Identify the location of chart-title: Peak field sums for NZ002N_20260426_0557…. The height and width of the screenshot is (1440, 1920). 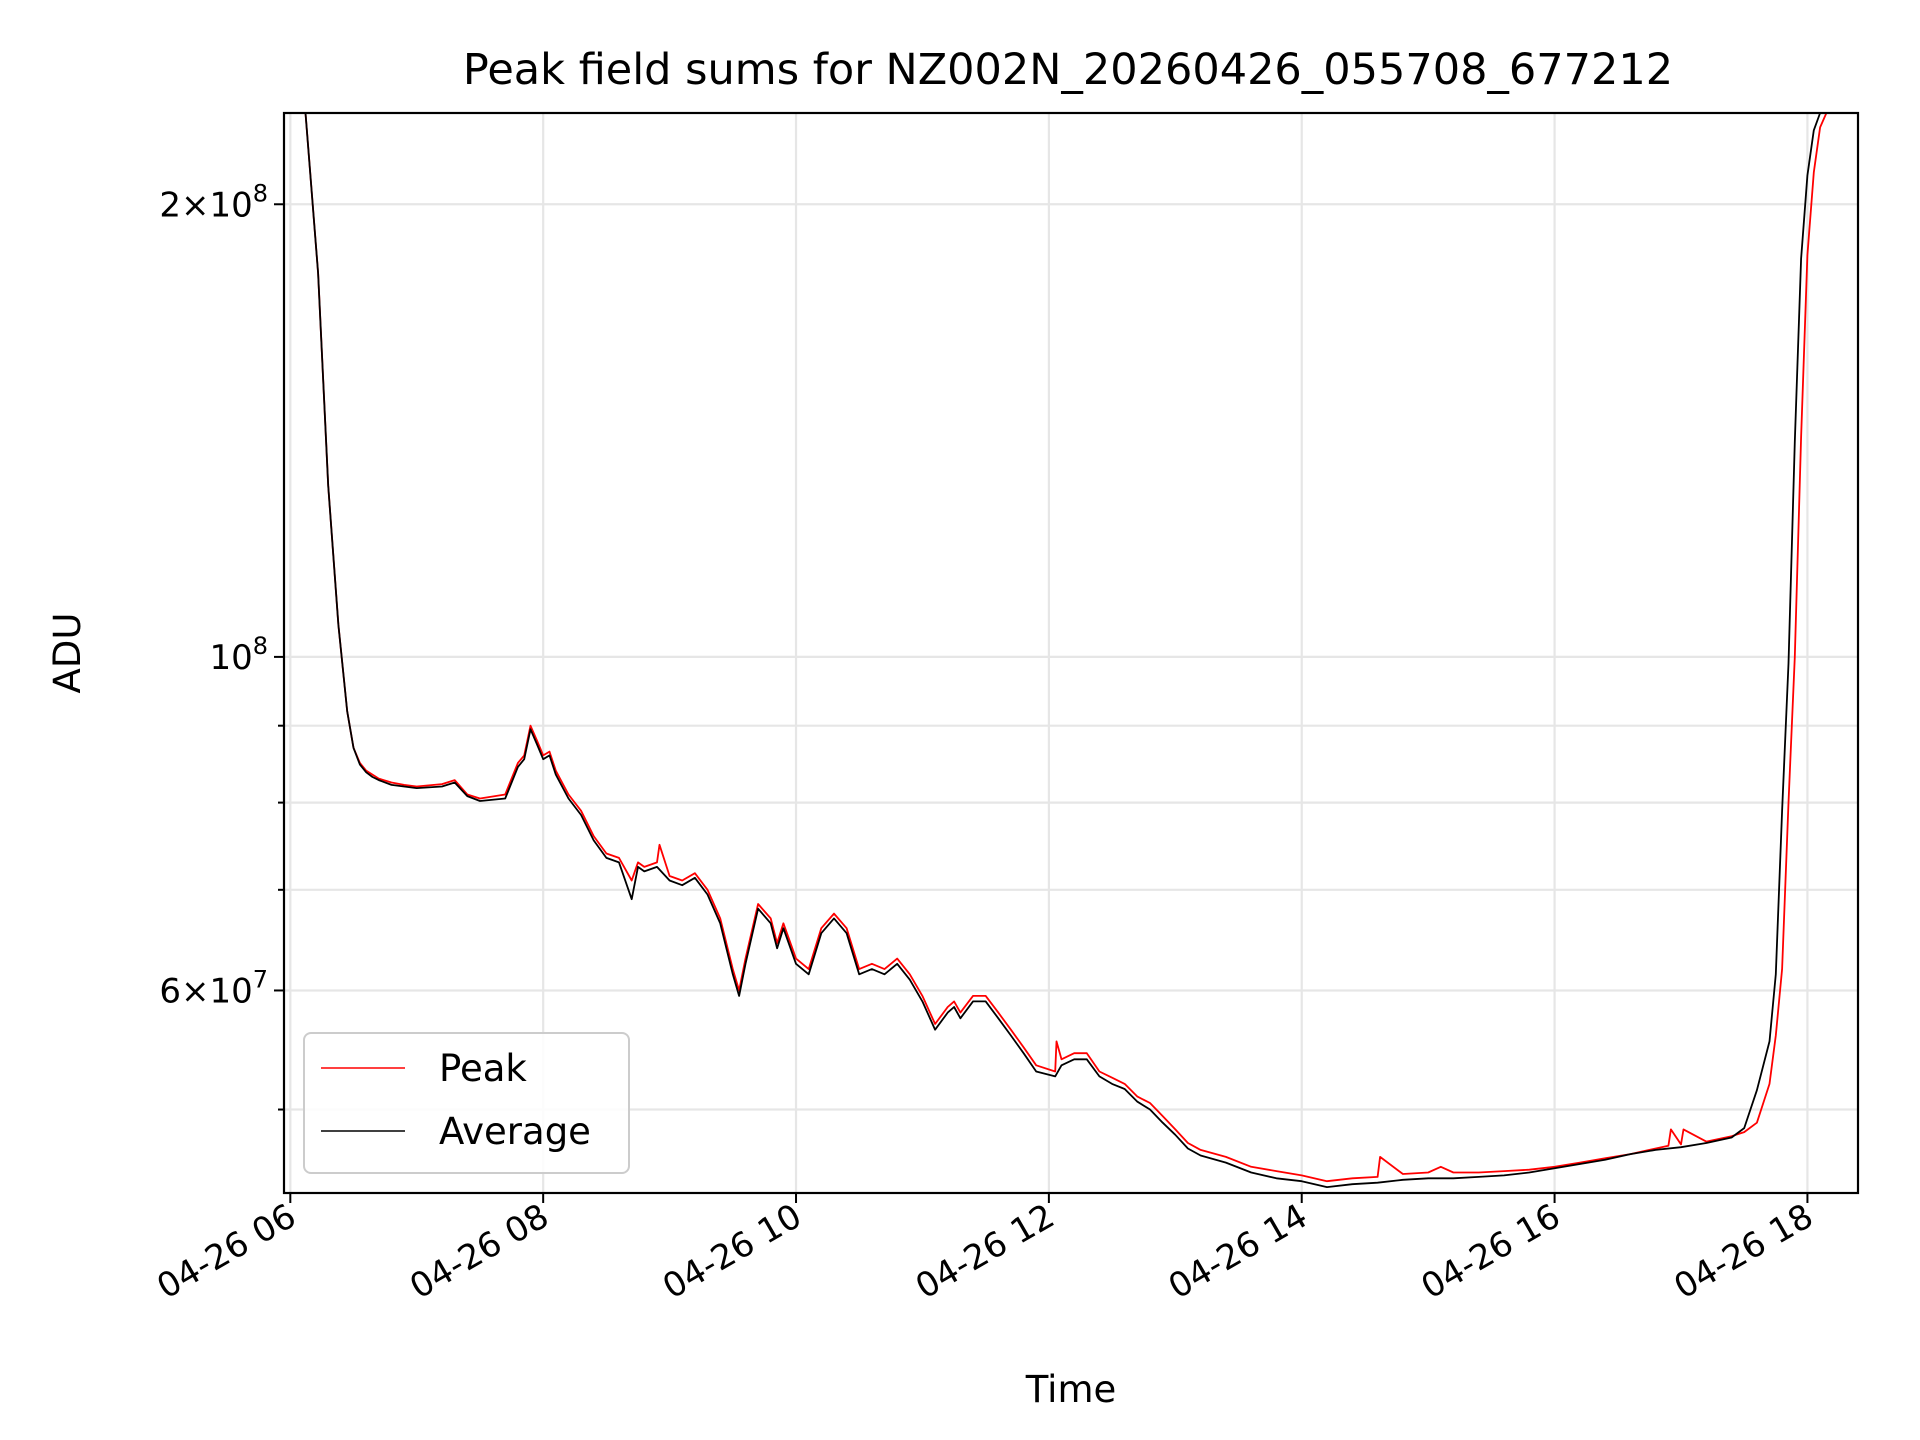
(1068, 70).